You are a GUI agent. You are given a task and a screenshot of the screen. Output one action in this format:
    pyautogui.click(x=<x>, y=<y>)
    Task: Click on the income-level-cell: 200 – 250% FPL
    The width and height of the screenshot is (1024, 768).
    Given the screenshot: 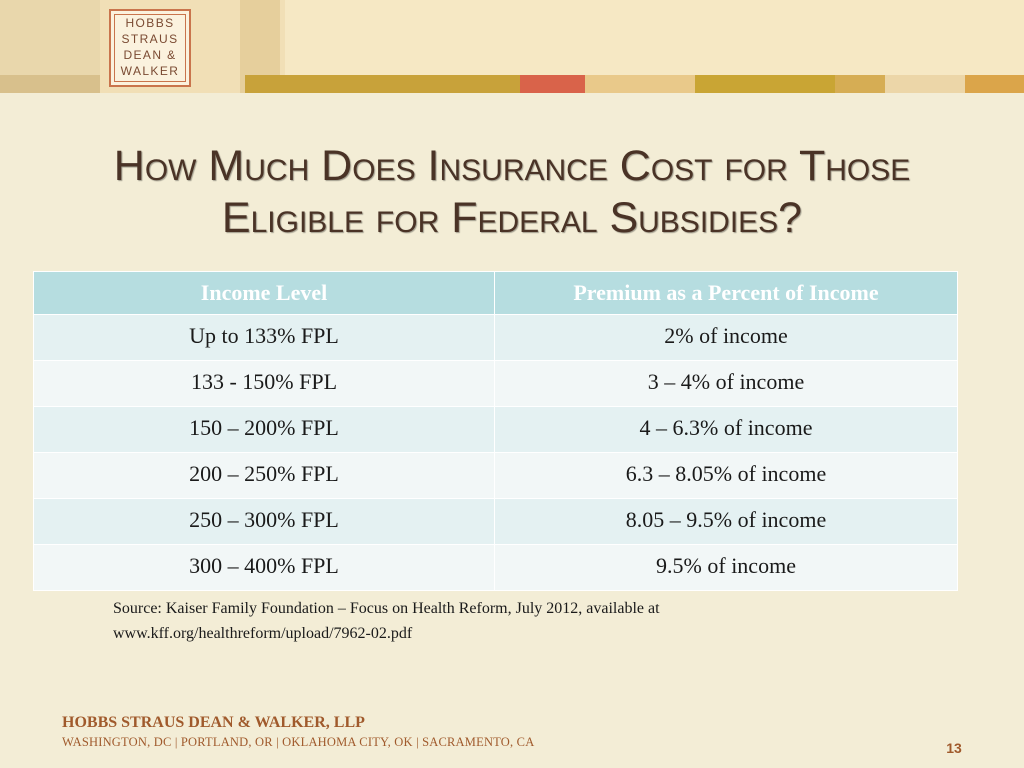 What is the action you would take?
    pyautogui.click(x=264, y=475)
    